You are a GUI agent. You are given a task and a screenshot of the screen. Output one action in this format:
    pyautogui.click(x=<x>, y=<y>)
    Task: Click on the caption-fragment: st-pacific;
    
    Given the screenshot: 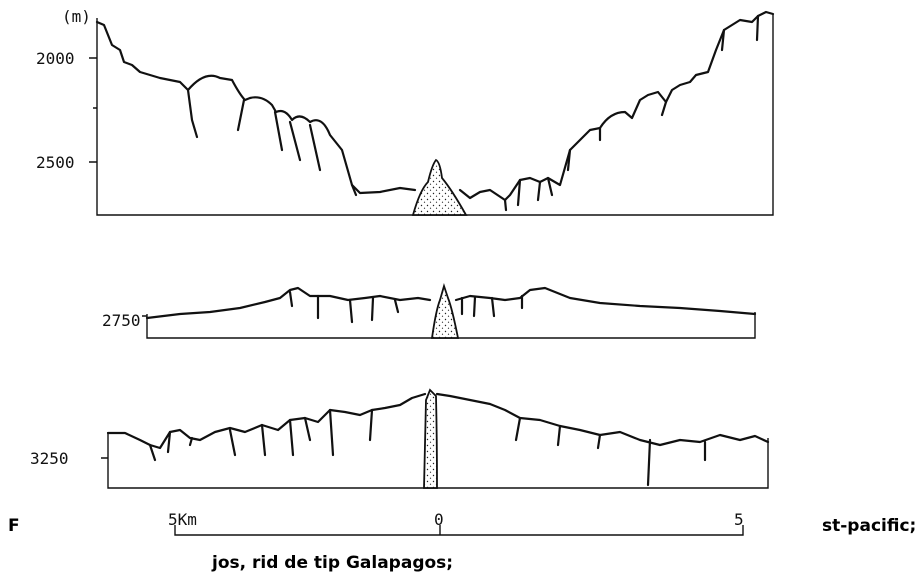 What is the action you would take?
    pyautogui.click(x=869, y=526)
    